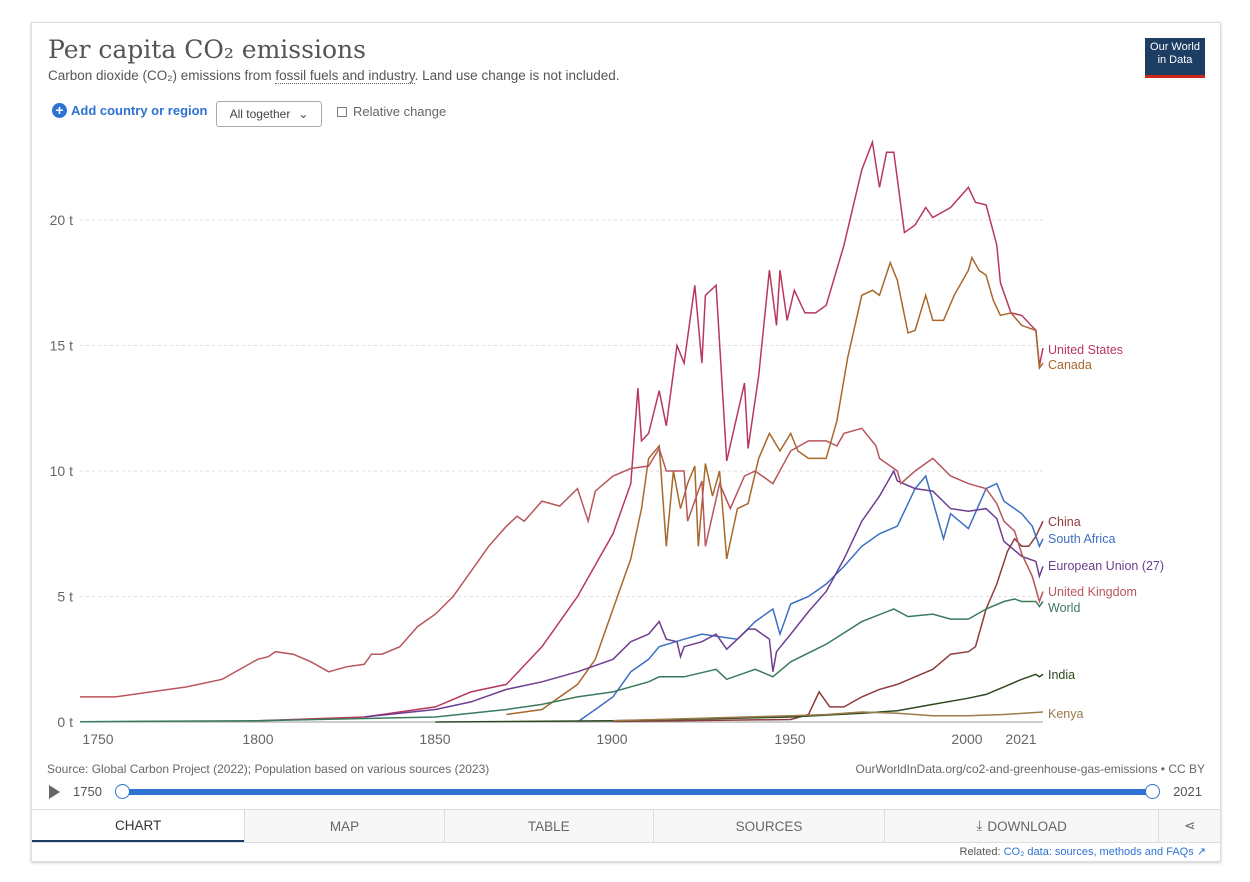 The width and height of the screenshot is (1250, 882). I want to click on facet-select: All together ⌄, so click(269, 114).